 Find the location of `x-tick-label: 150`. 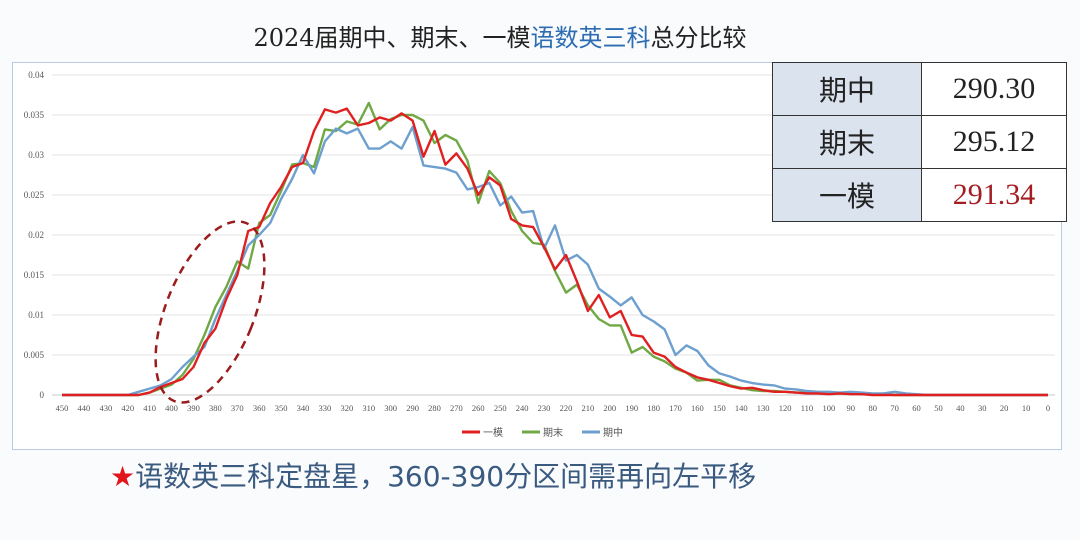

x-tick-label: 150 is located at coordinates (719, 408).